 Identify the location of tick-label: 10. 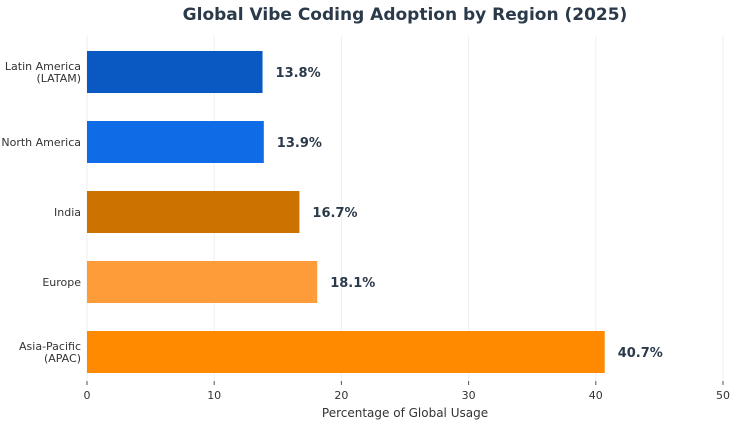
(214, 395).